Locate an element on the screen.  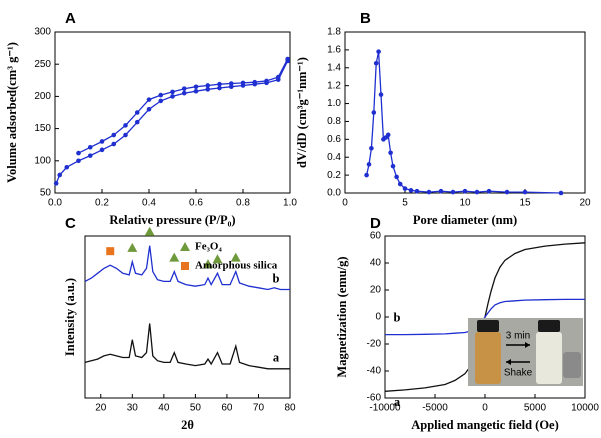
x-tick-label: 20 is located at coordinates (101, 408).